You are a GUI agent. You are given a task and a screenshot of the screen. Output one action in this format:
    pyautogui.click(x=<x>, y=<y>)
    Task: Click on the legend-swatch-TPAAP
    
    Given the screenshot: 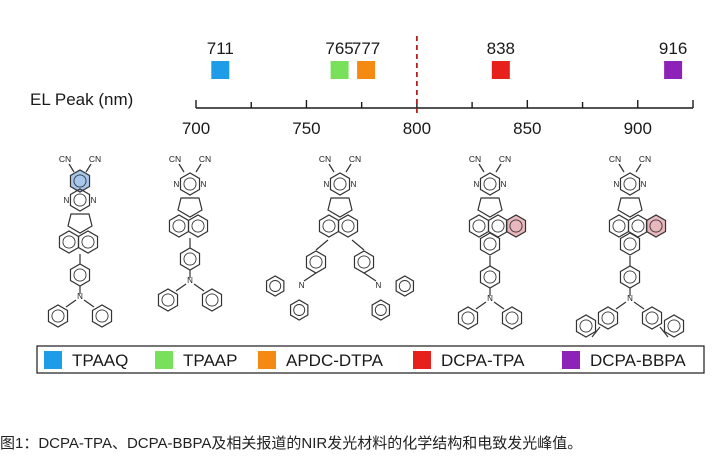 What is the action you would take?
    pyautogui.click(x=164, y=360)
    